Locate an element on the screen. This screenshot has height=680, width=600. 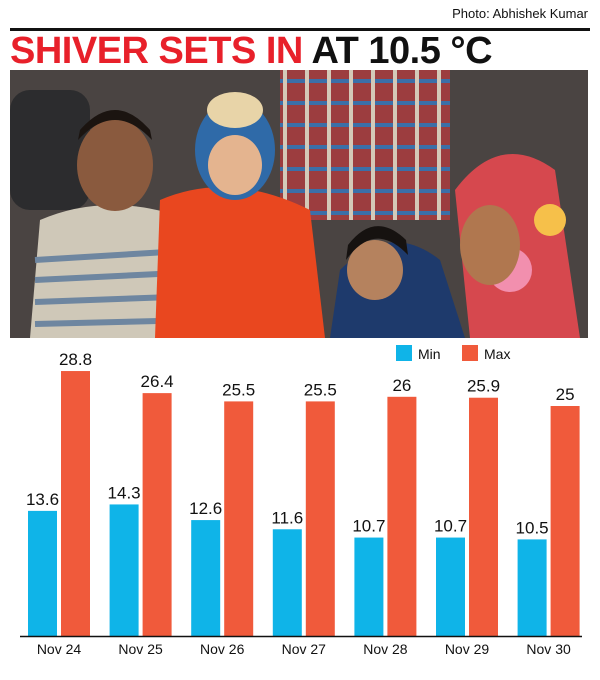
value-label-max-2: 25.5 is located at coordinates (238, 389).